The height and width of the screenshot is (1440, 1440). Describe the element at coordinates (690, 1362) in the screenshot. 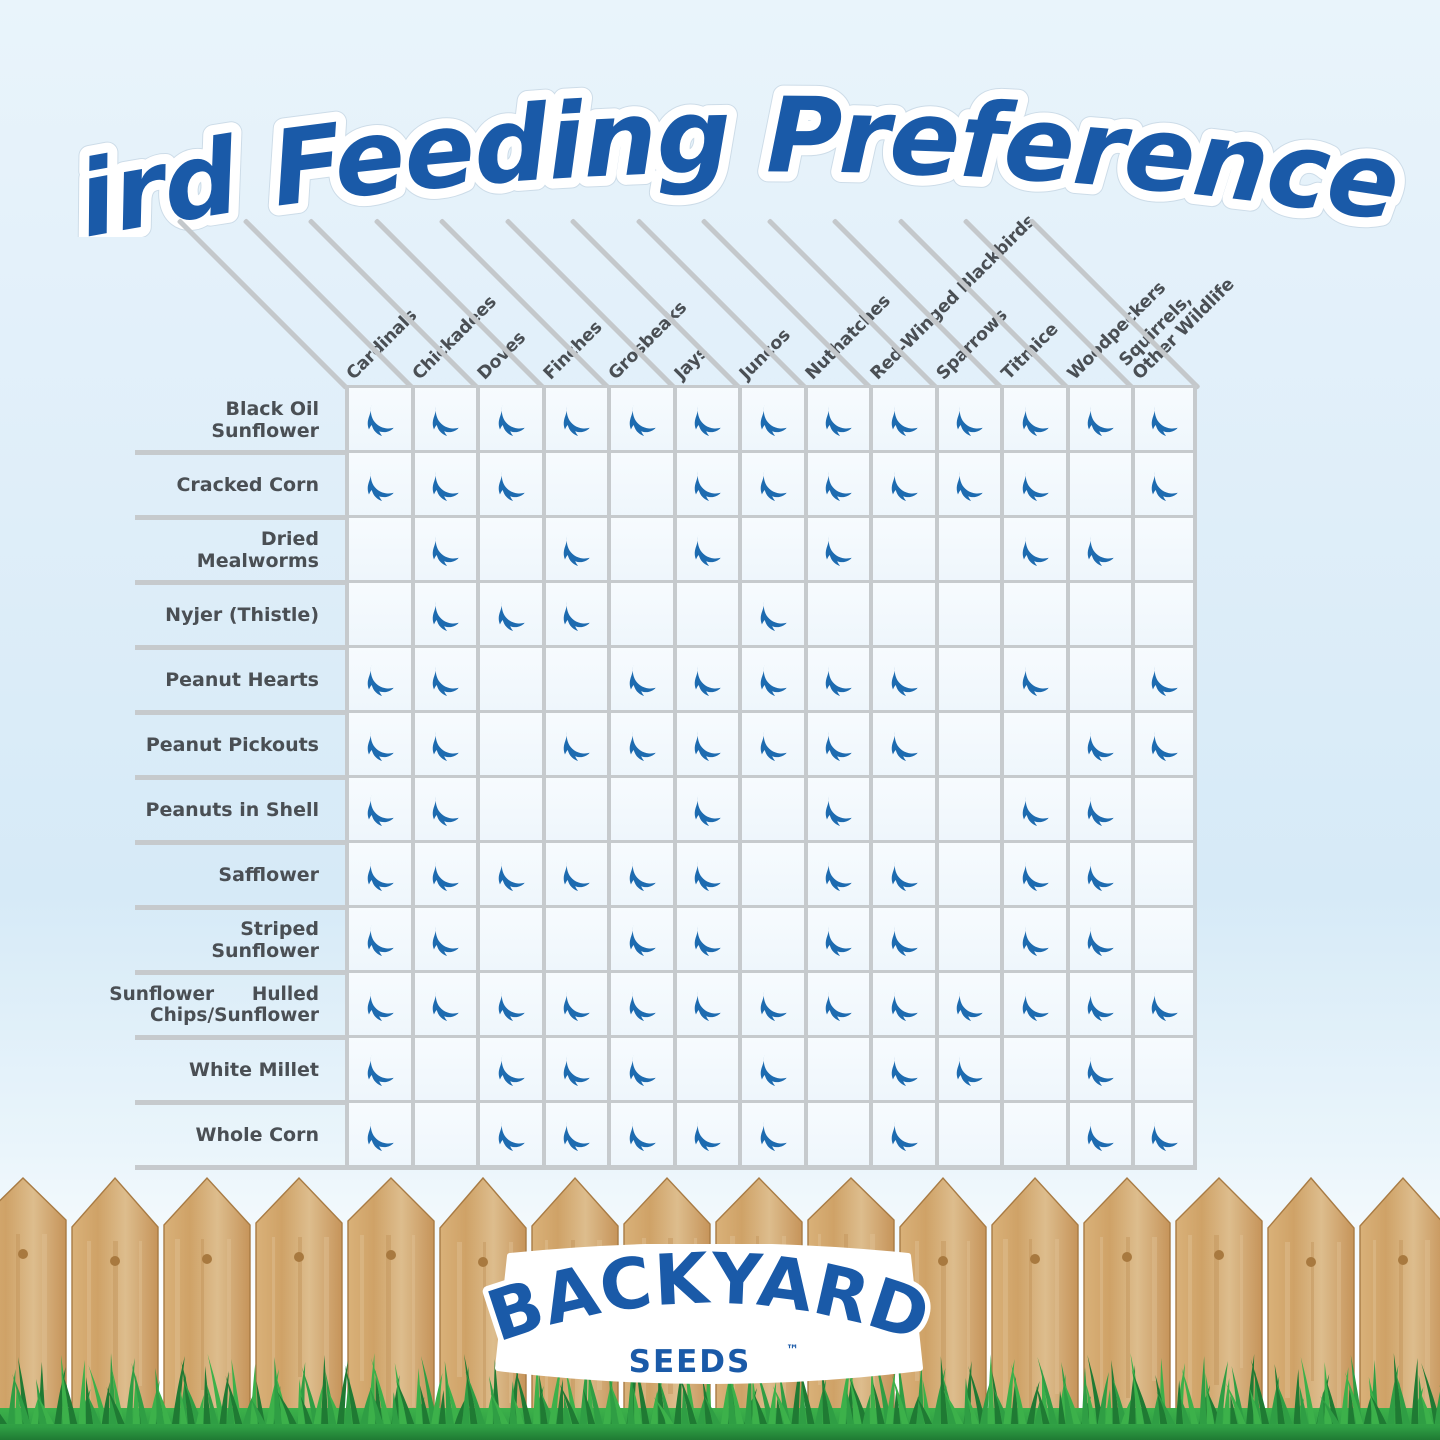

I see `logo-subtitle: SEEDS` at that location.